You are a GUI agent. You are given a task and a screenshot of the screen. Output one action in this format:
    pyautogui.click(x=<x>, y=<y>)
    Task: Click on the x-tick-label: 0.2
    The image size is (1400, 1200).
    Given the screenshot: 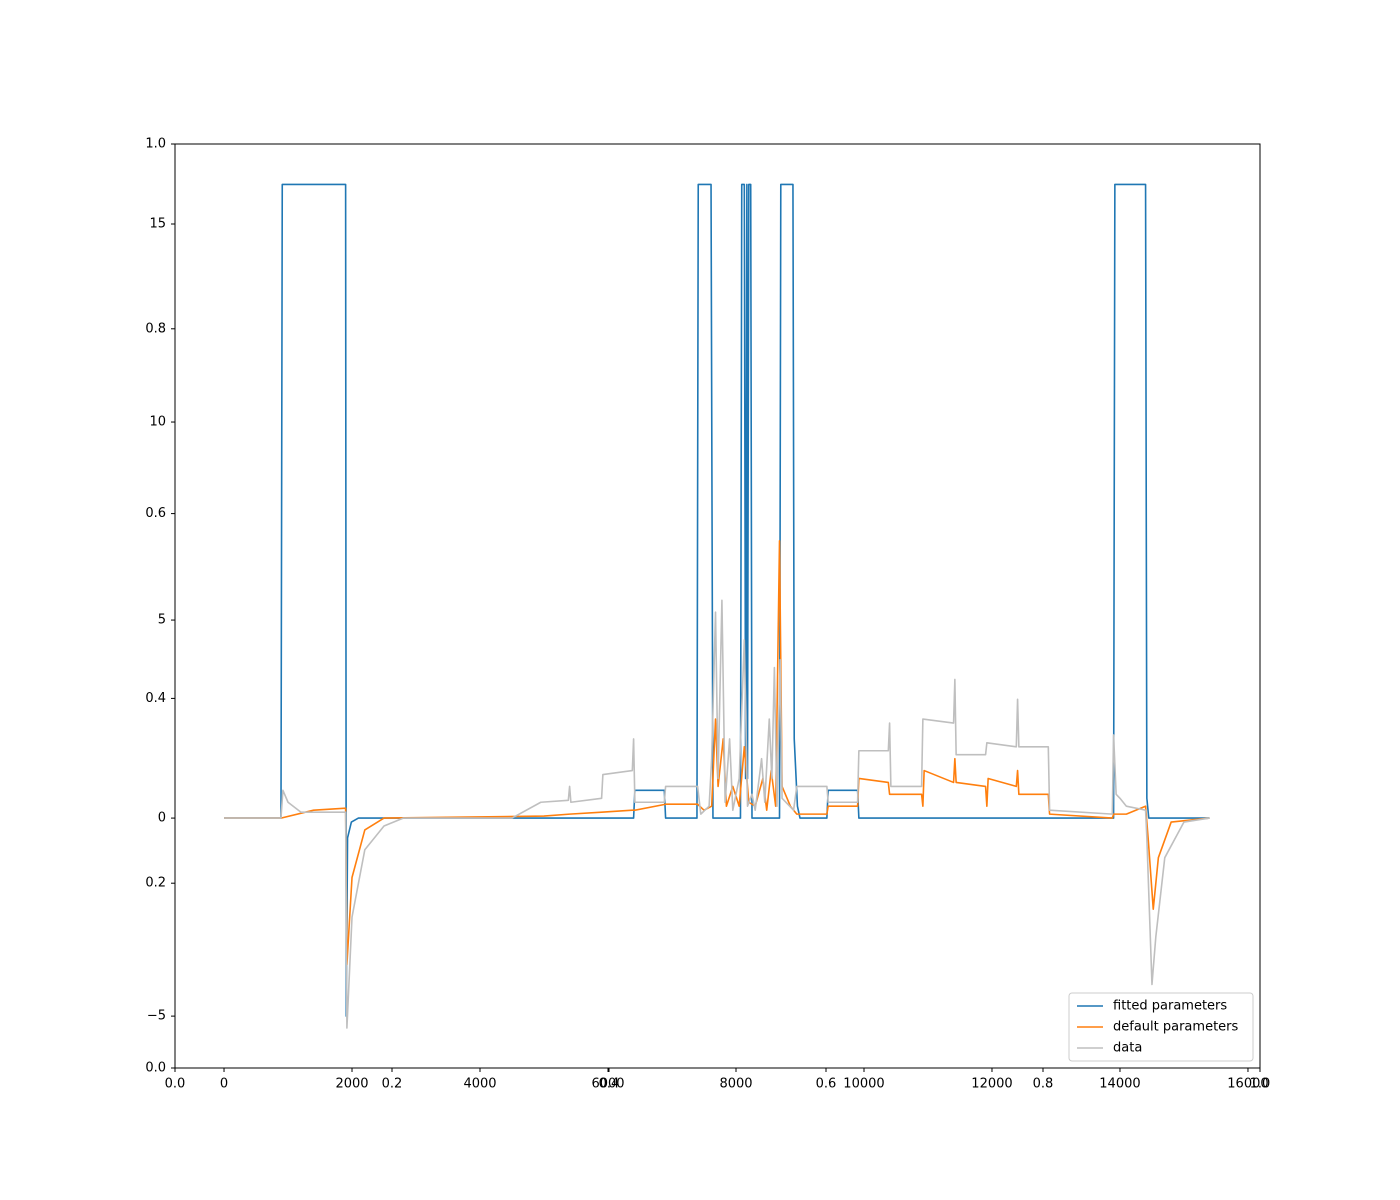 What is the action you would take?
    pyautogui.click(x=392, y=1084)
    